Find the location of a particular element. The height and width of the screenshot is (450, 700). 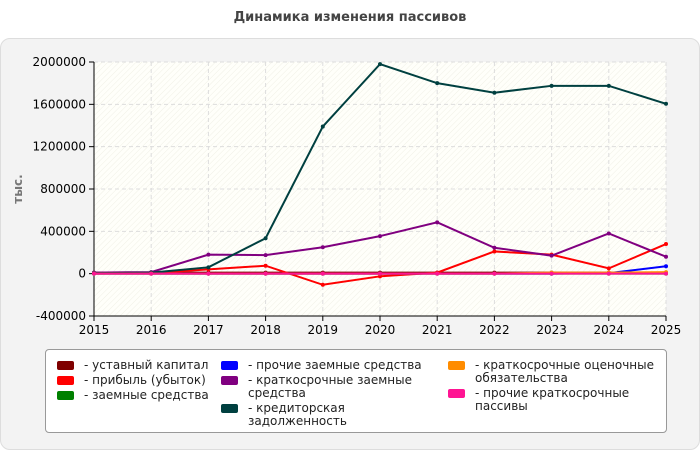

y-tick-label: 1200000 is located at coordinates (59, 147).